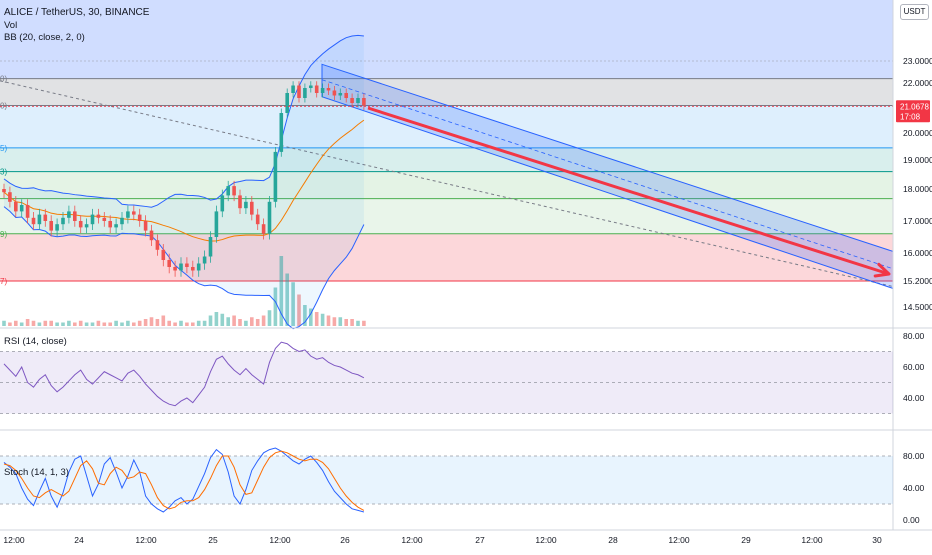 The height and width of the screenshot is (555, 932). Describe the element at coordinates (882, 270) in the screenshot. I see `forecast-arrow-head` at that location.